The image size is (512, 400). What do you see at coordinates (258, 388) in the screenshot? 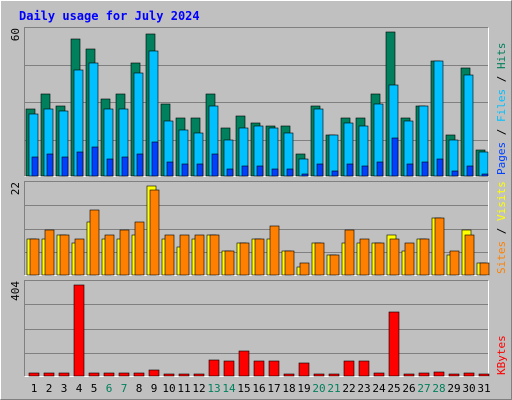
I see `day-label: 16` at bounding box center [258, 388].